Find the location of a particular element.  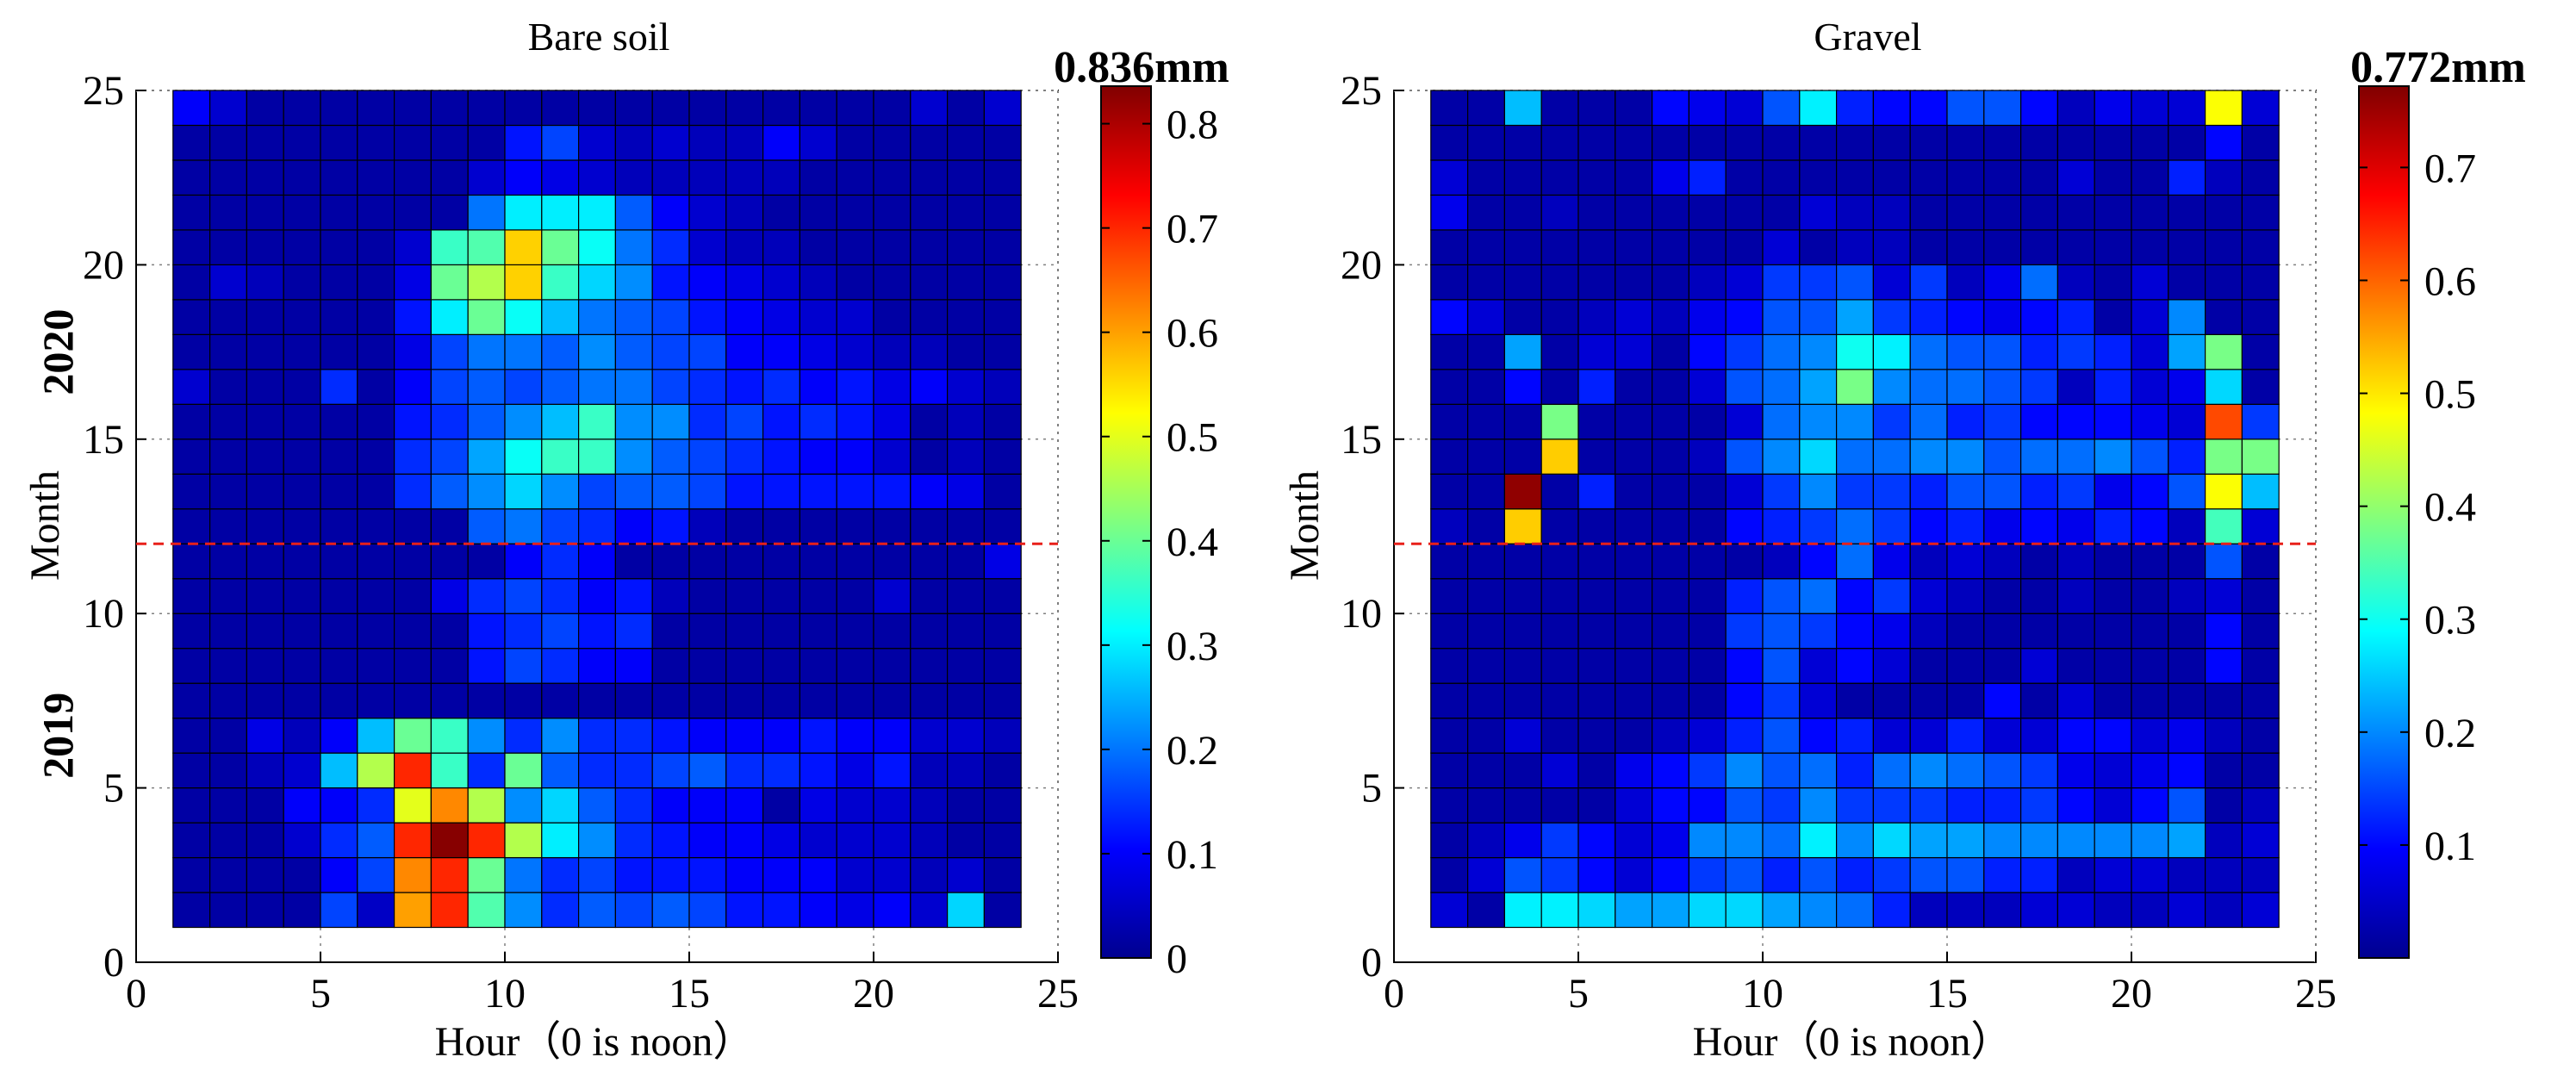

x-axis-label: Hour（0 is noon） is located at coordinates (595, 1042).